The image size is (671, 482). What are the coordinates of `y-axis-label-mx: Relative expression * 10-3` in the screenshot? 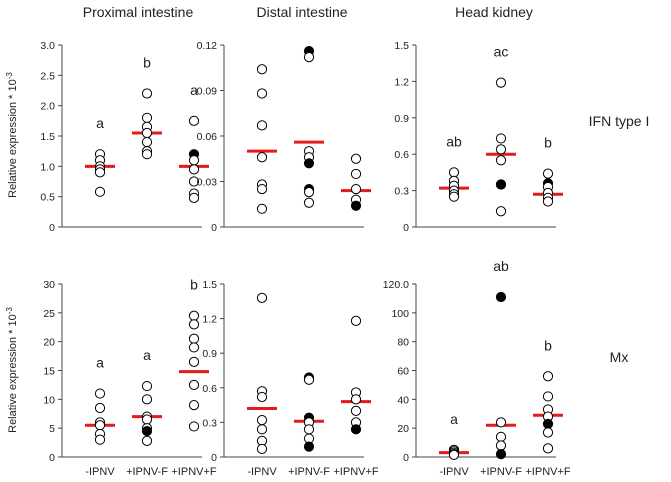 It's located at (12, 370).